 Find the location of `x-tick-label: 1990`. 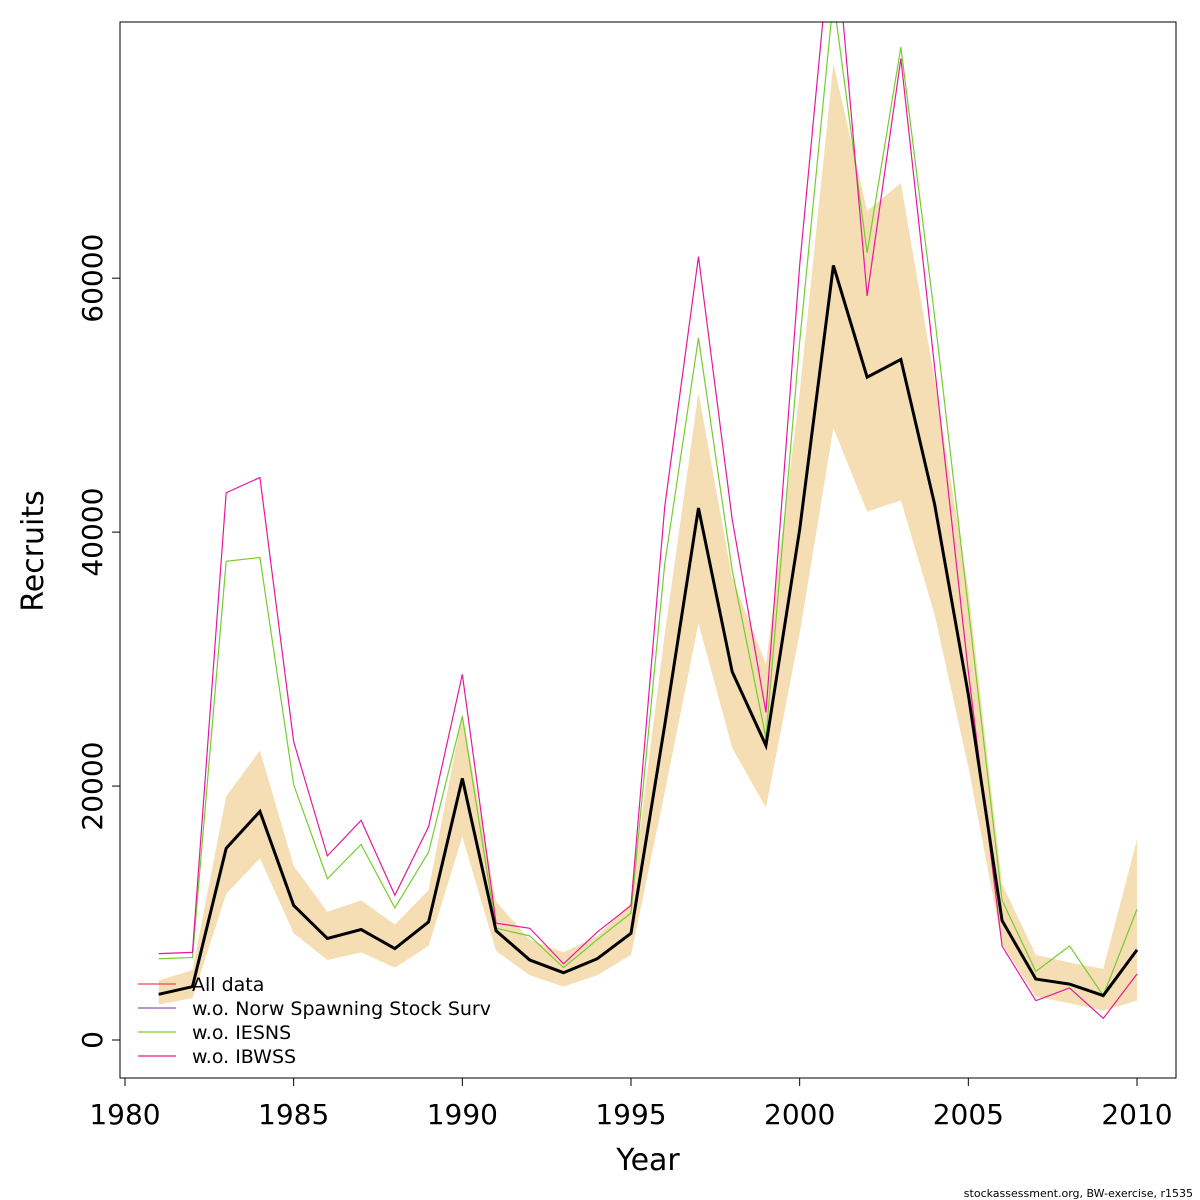

x-tick-label: 1990 is located at coordinates (462, 1114).